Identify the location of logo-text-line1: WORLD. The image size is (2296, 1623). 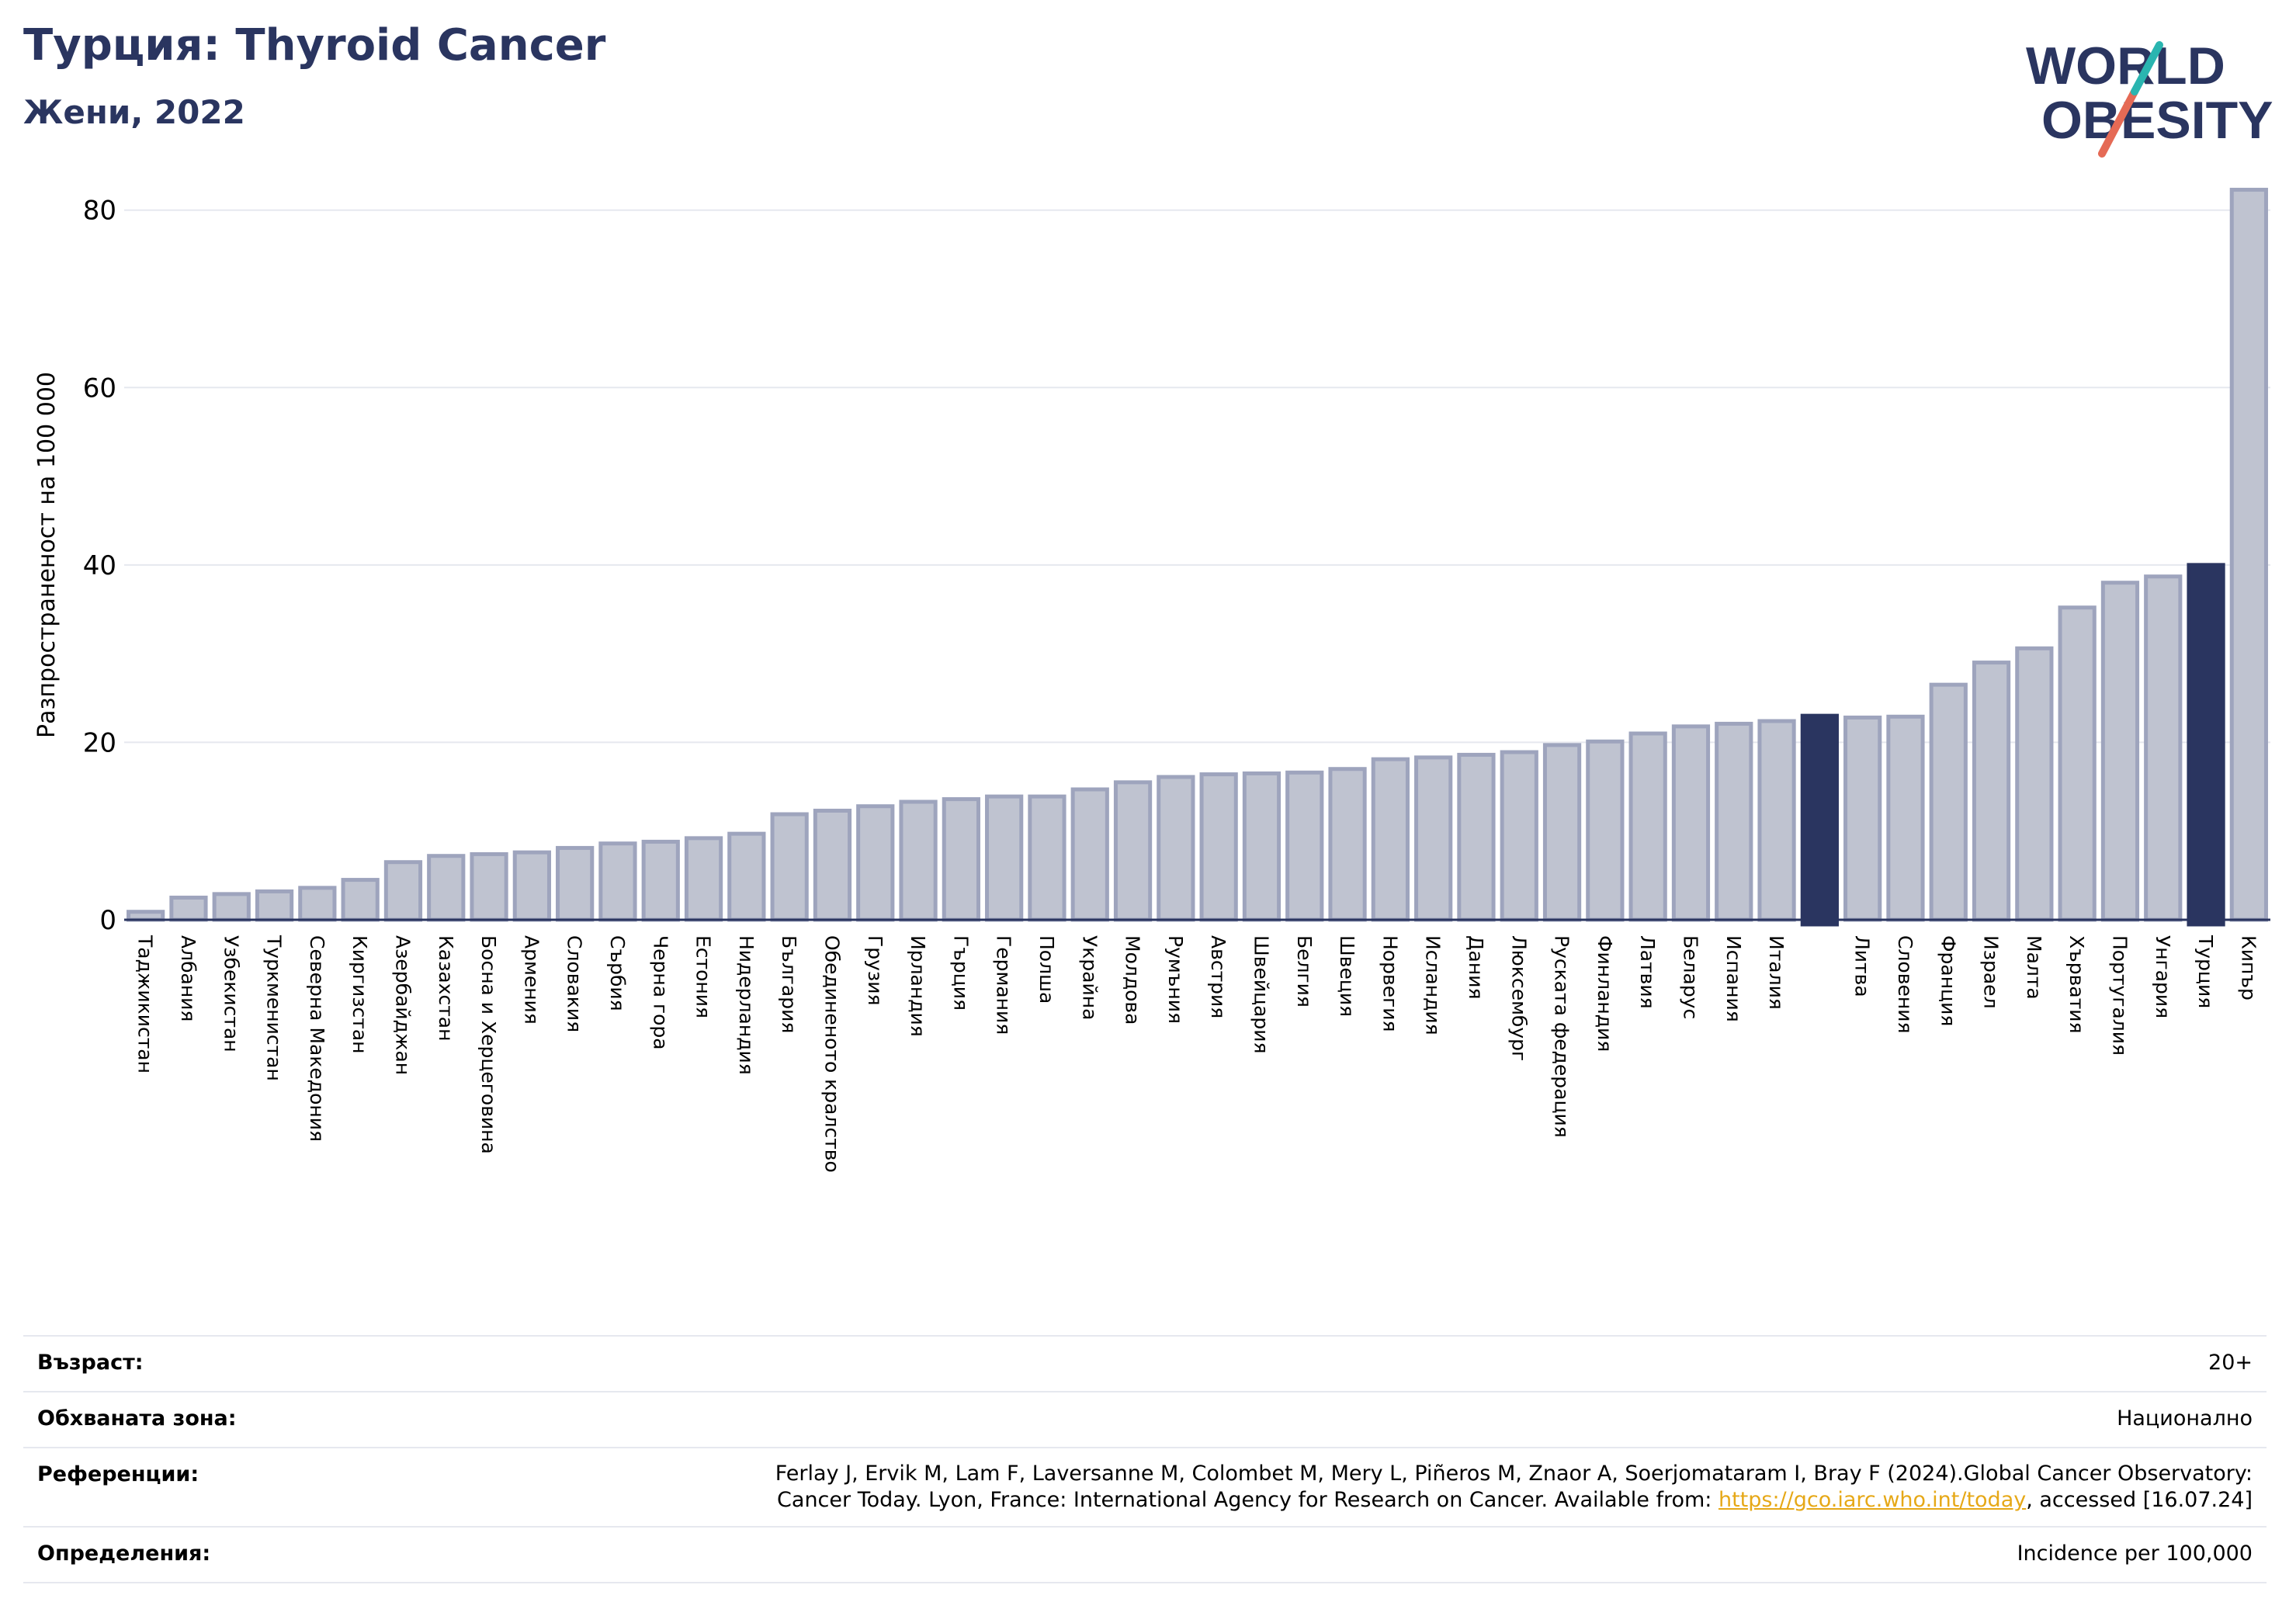
(2125, 65).